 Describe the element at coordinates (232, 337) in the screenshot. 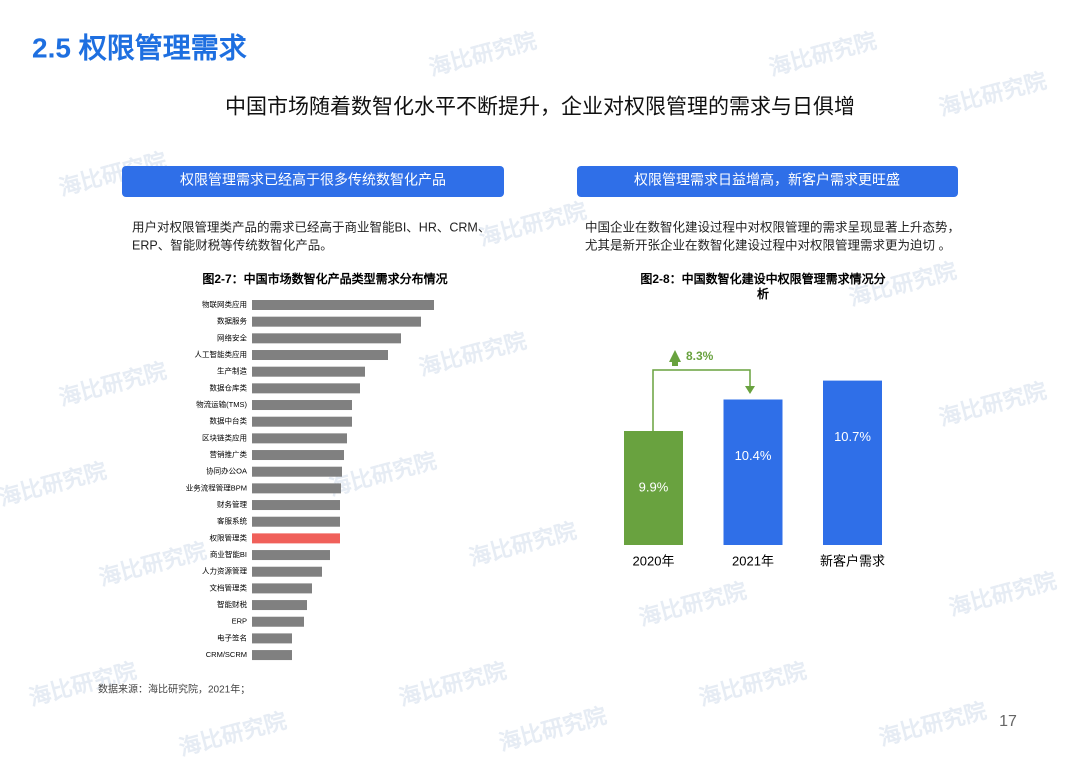

I see `y-tick-label: 网络安全` at that location.